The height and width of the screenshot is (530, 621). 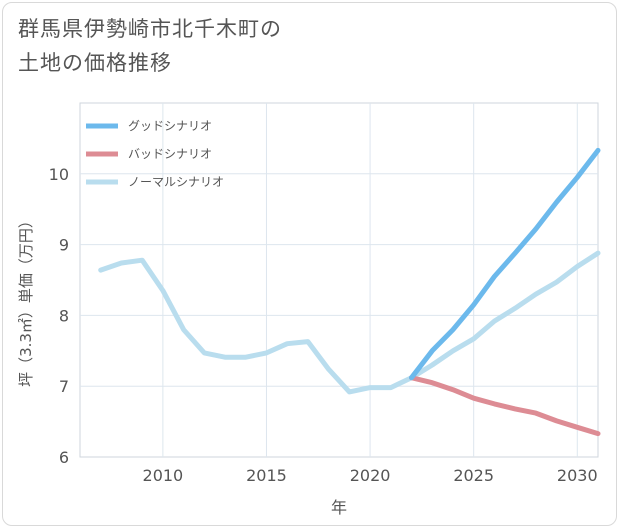 I want to click on y-tick-label: 9, so click(x=64, y=245).